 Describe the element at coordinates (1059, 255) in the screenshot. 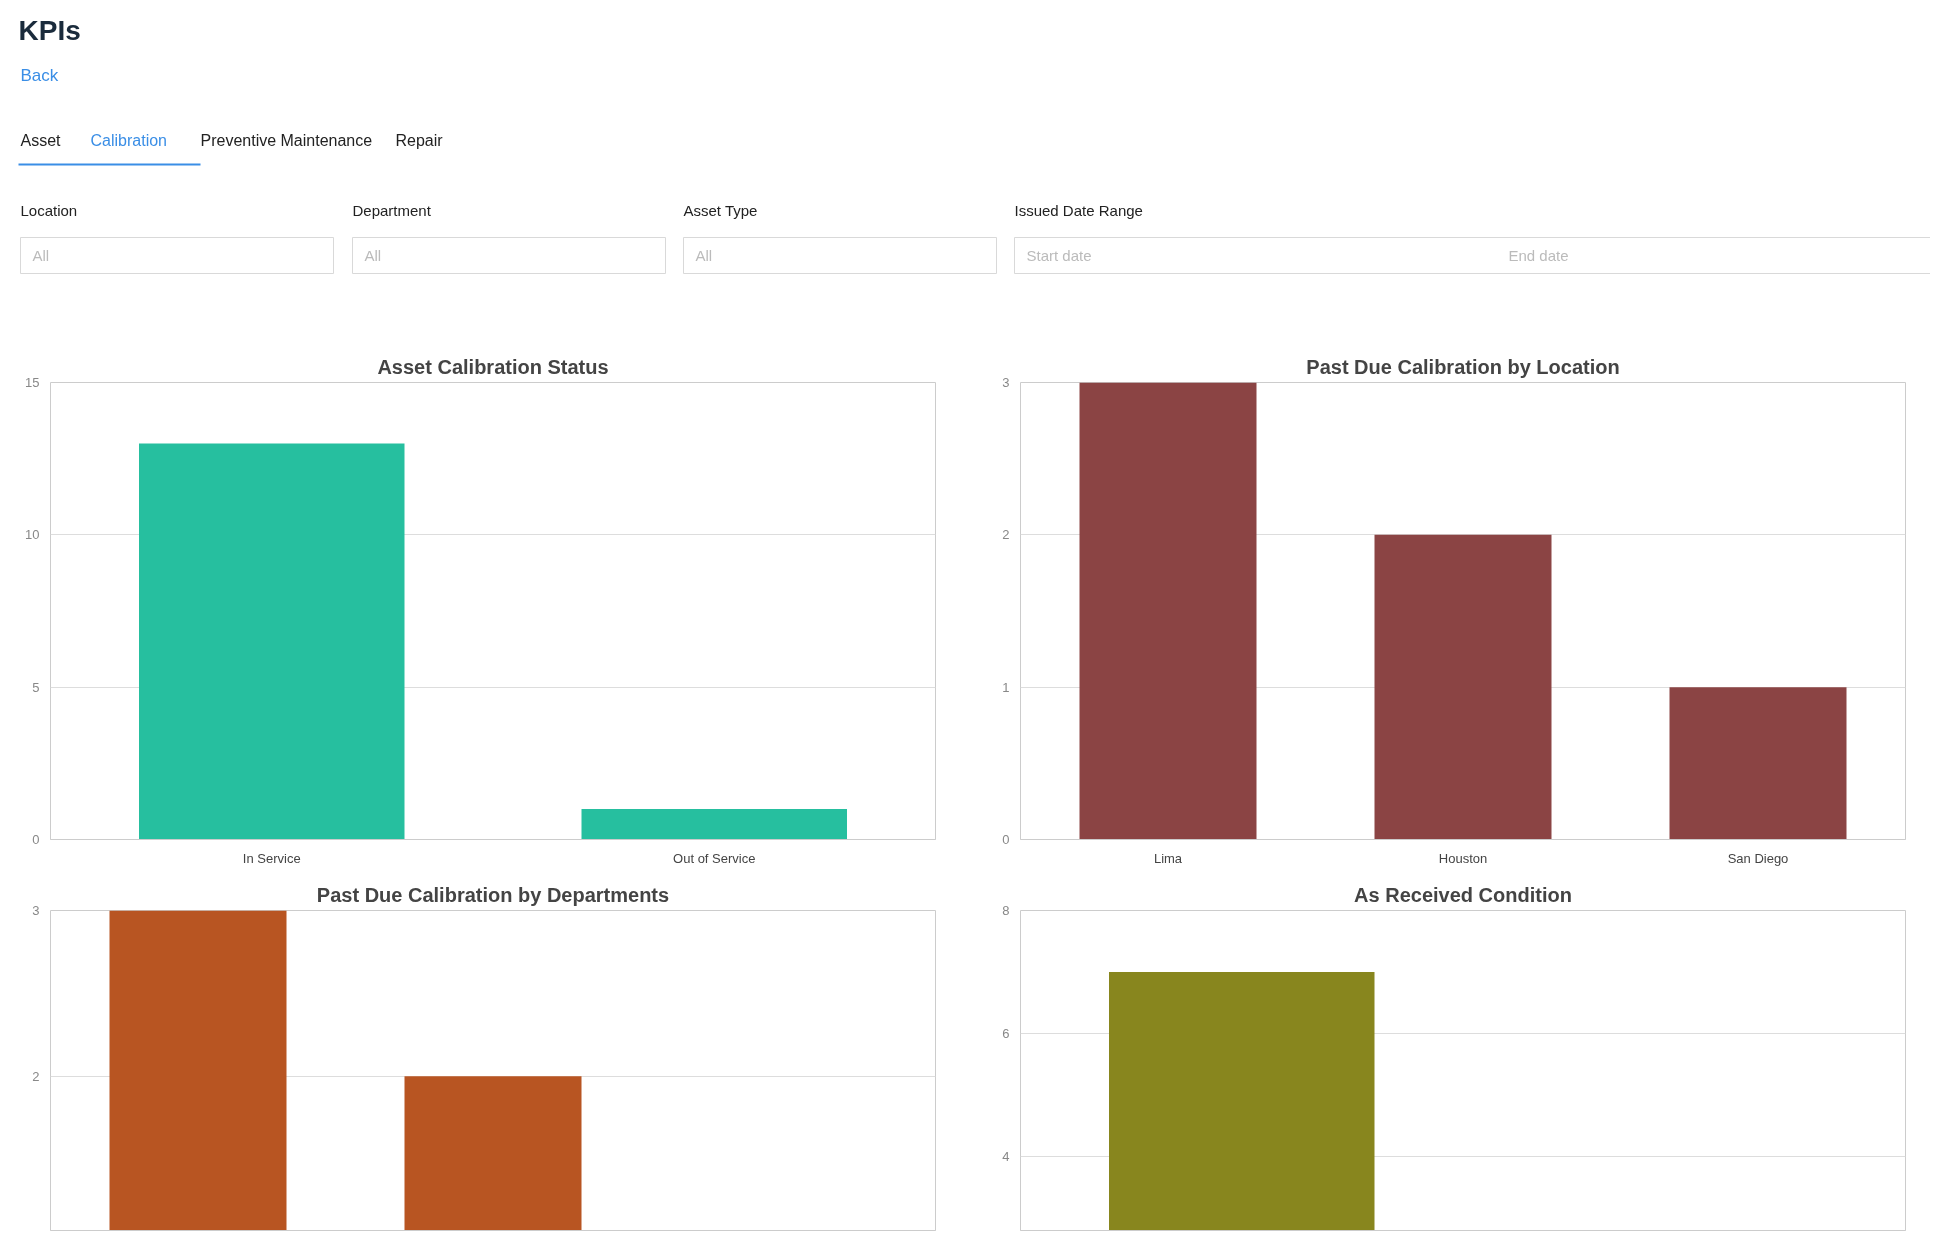

I see `text: Start date` at that location.